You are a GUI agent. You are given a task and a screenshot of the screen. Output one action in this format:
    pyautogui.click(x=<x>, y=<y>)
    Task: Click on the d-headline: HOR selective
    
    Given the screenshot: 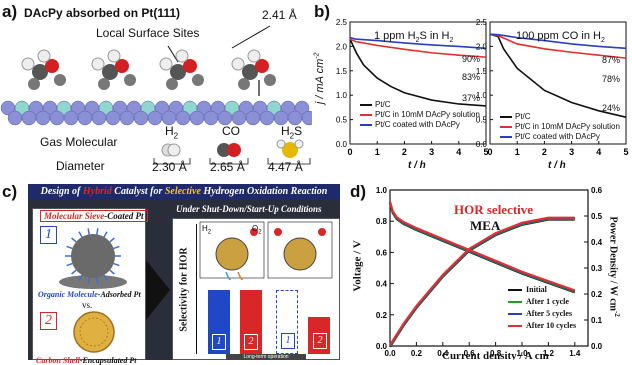 What is the action you would take?
    pyautogui.click(x=494, y=209)
    